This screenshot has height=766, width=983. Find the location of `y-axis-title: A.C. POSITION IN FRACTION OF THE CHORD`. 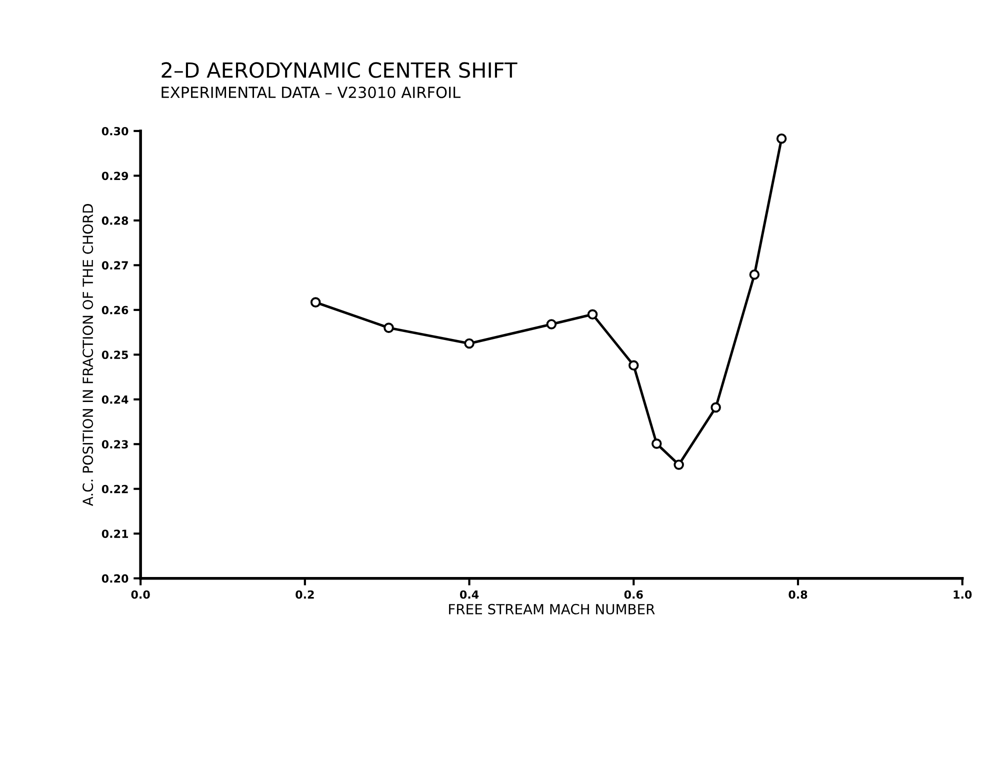

y-axis-title: A.C. POSITION IN FRACTION OF THE CHORD is located at coordinates (88, 355).